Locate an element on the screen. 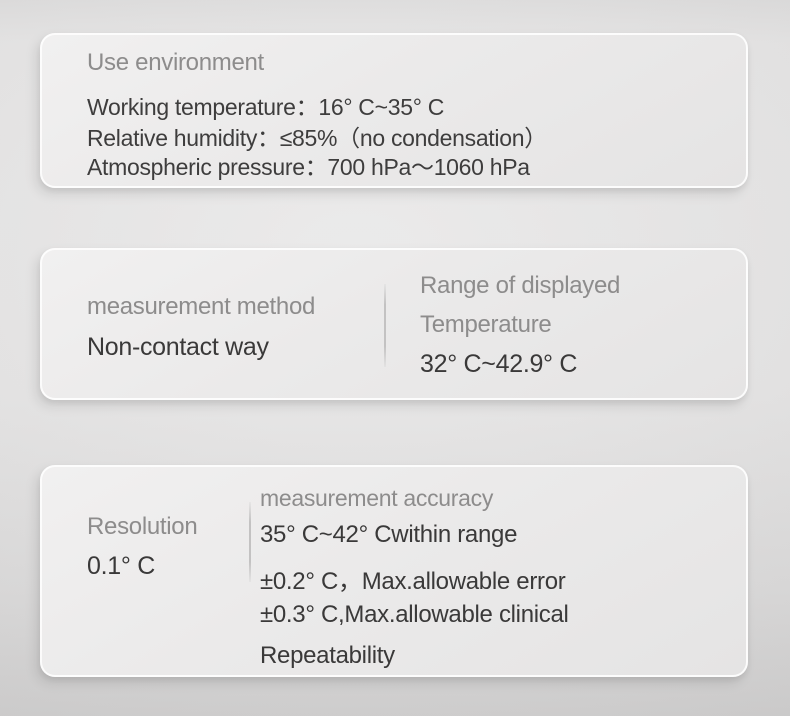 The width and height of the screenshot is (790, 716). spec-line-working-temperature: Working temperature：16° C~35° C is located at coordinates (266, 107).